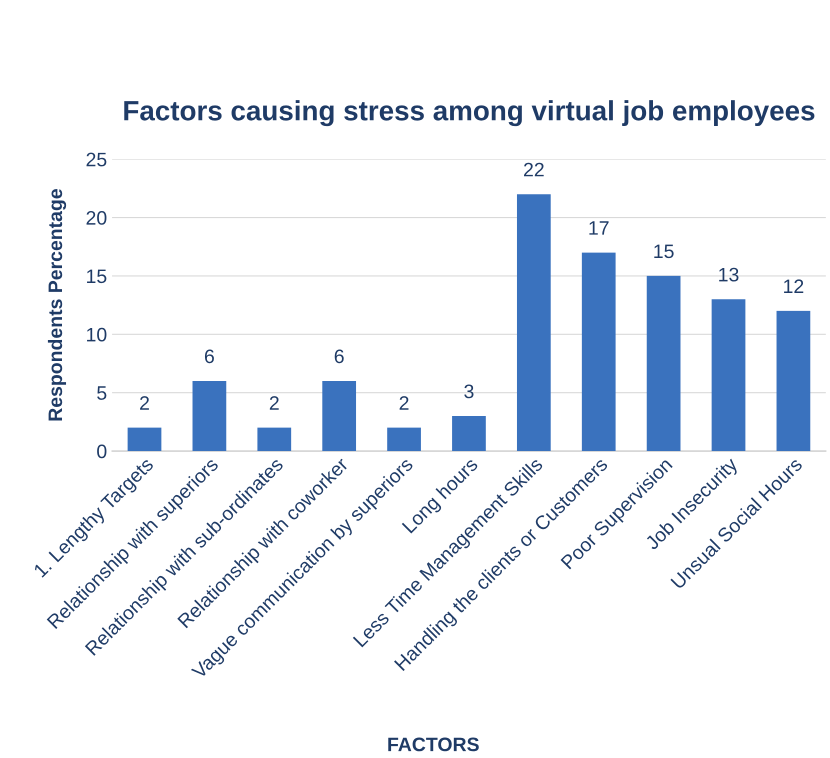 The width and height of the screenshot is (830, 758). What do you see at coordinates (794, 286) in the screenshot?
I see `data-label: 12` at bounding box center [794, 286].